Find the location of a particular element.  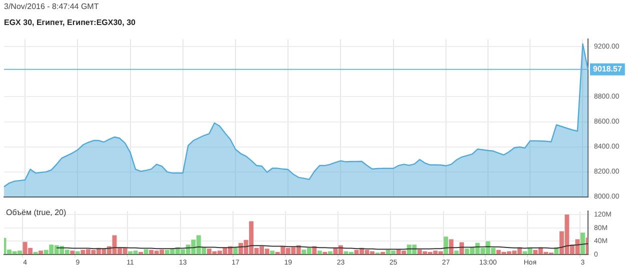

ref-line-label: 9018.57 is located at coordinates (607, 69).